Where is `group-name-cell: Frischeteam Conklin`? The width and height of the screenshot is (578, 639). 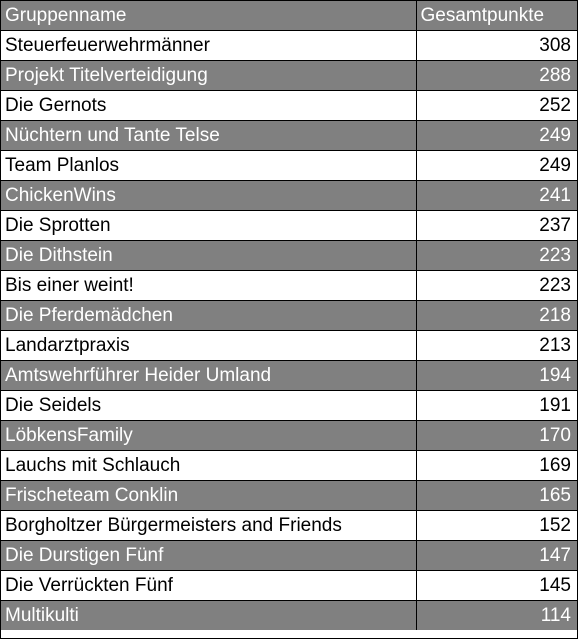
group-name-cell: Frischeteam Conklin is located at coordinates (209, 495).